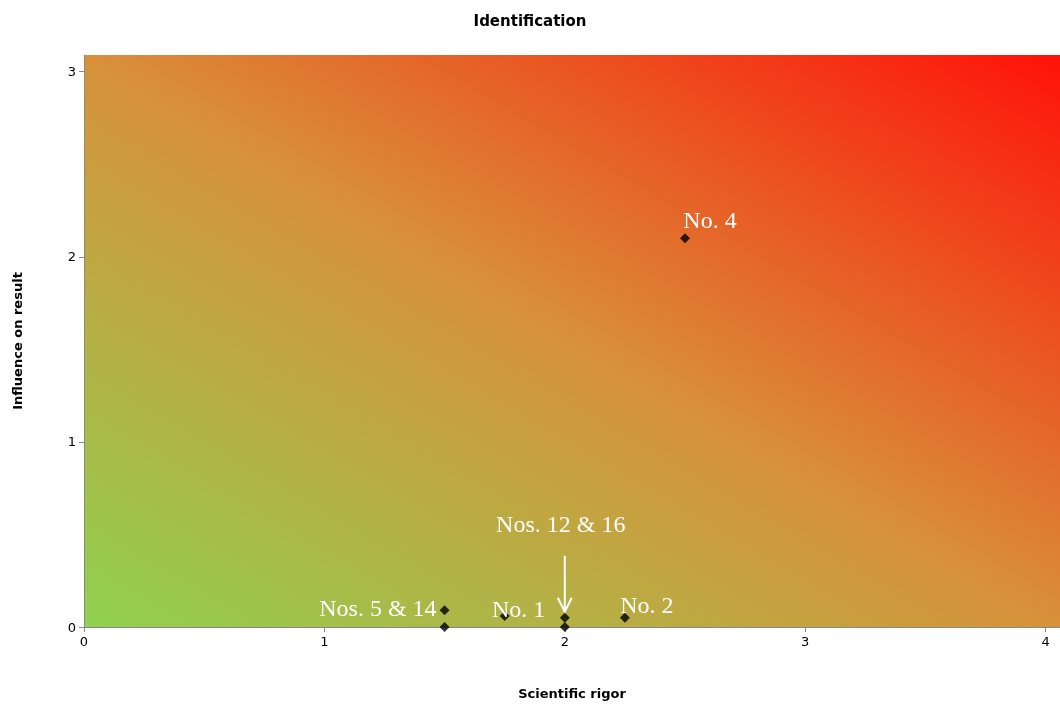  Describe the element at coordinates (71, 627) in the screenshot. I see `y-tick-label: 0` at that location.